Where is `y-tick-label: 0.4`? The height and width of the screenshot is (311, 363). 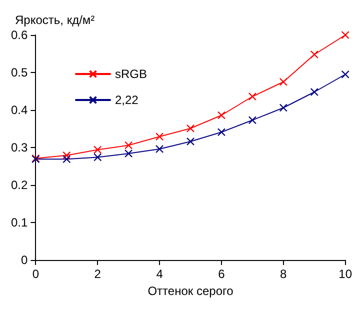 y-tick-label: 0.4 is located at coordinates (19, 110).